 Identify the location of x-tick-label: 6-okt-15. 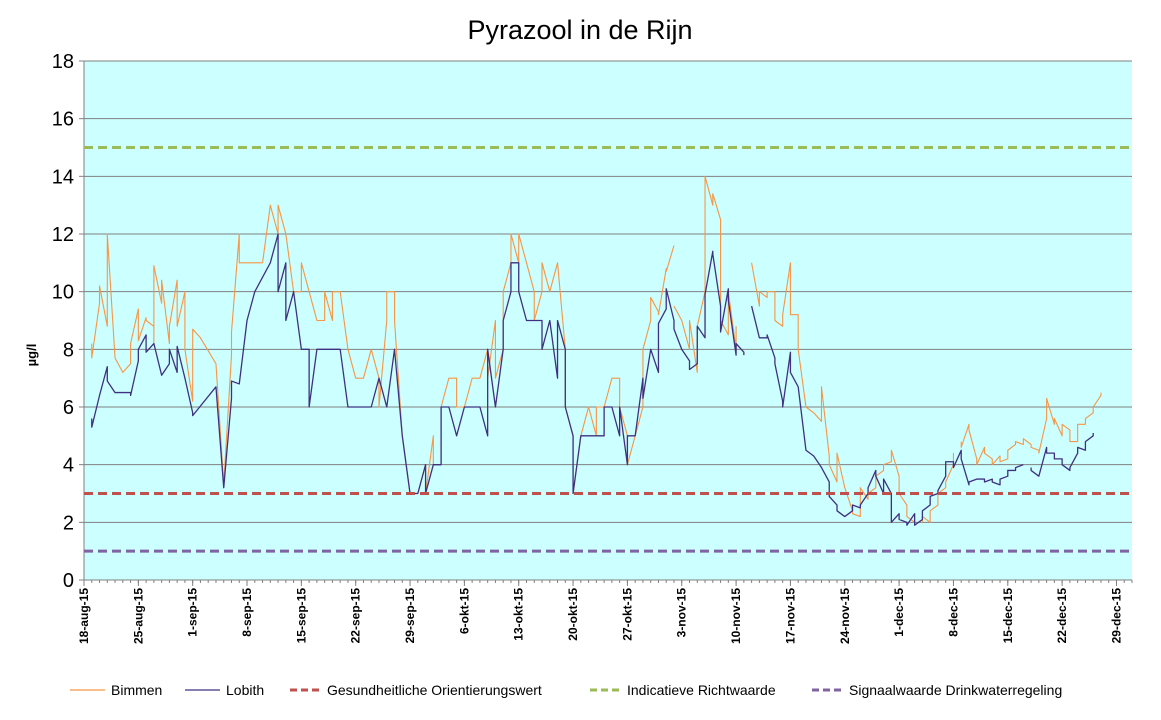
(464, 611).